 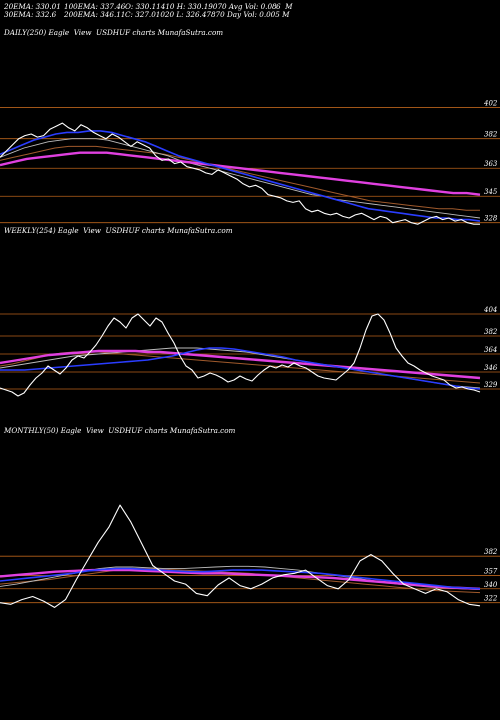 I want to click on daily-ema-brown-line, so click(x=240, y=178).